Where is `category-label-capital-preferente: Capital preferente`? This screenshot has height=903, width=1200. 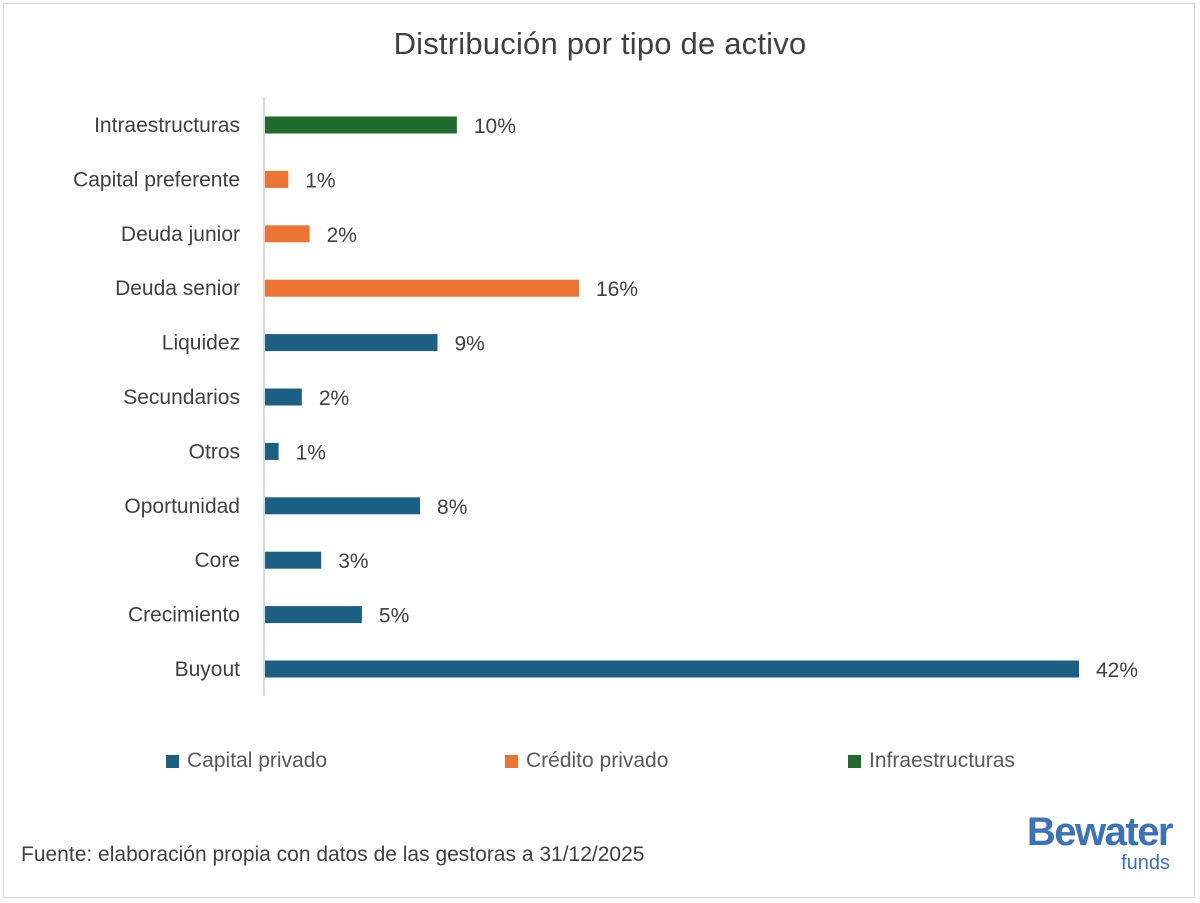 category-label-capital-preferente: Capital preferente is located at coordinates (156, 179).